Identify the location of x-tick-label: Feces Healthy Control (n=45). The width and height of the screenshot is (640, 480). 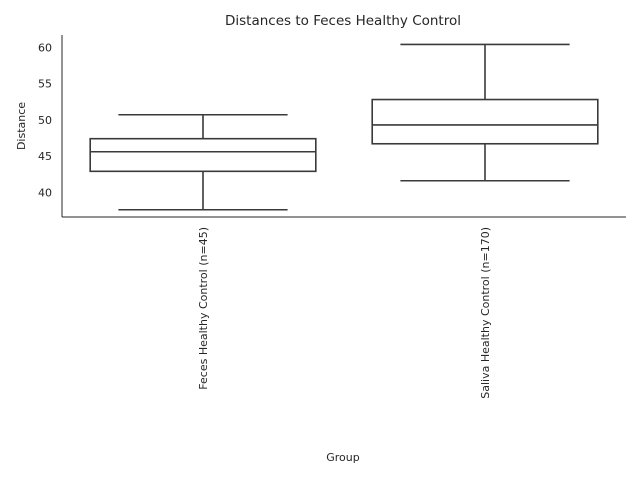
(203, 308).